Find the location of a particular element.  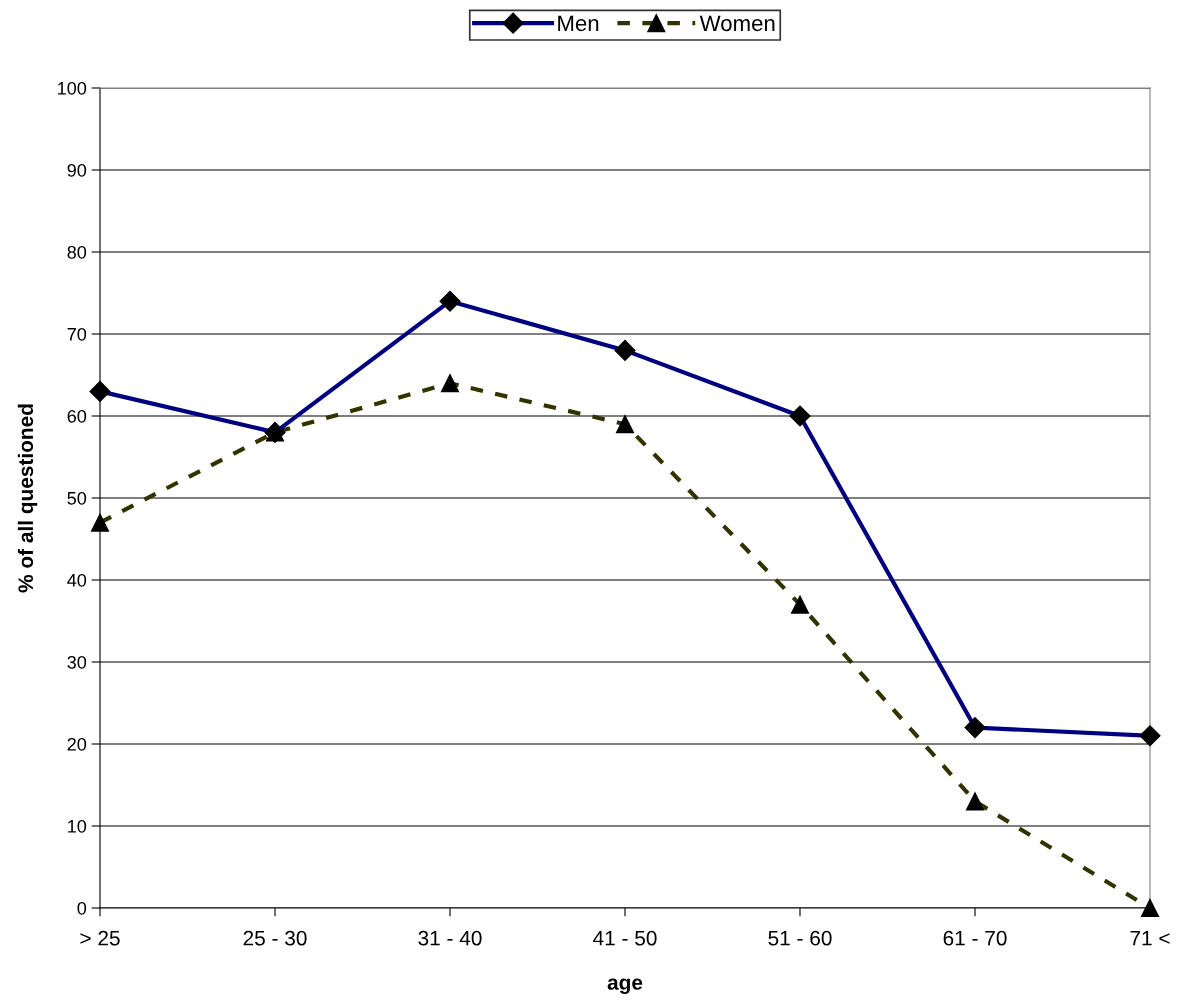

y-tick-label: 70 is located at coordinates (77, 334).